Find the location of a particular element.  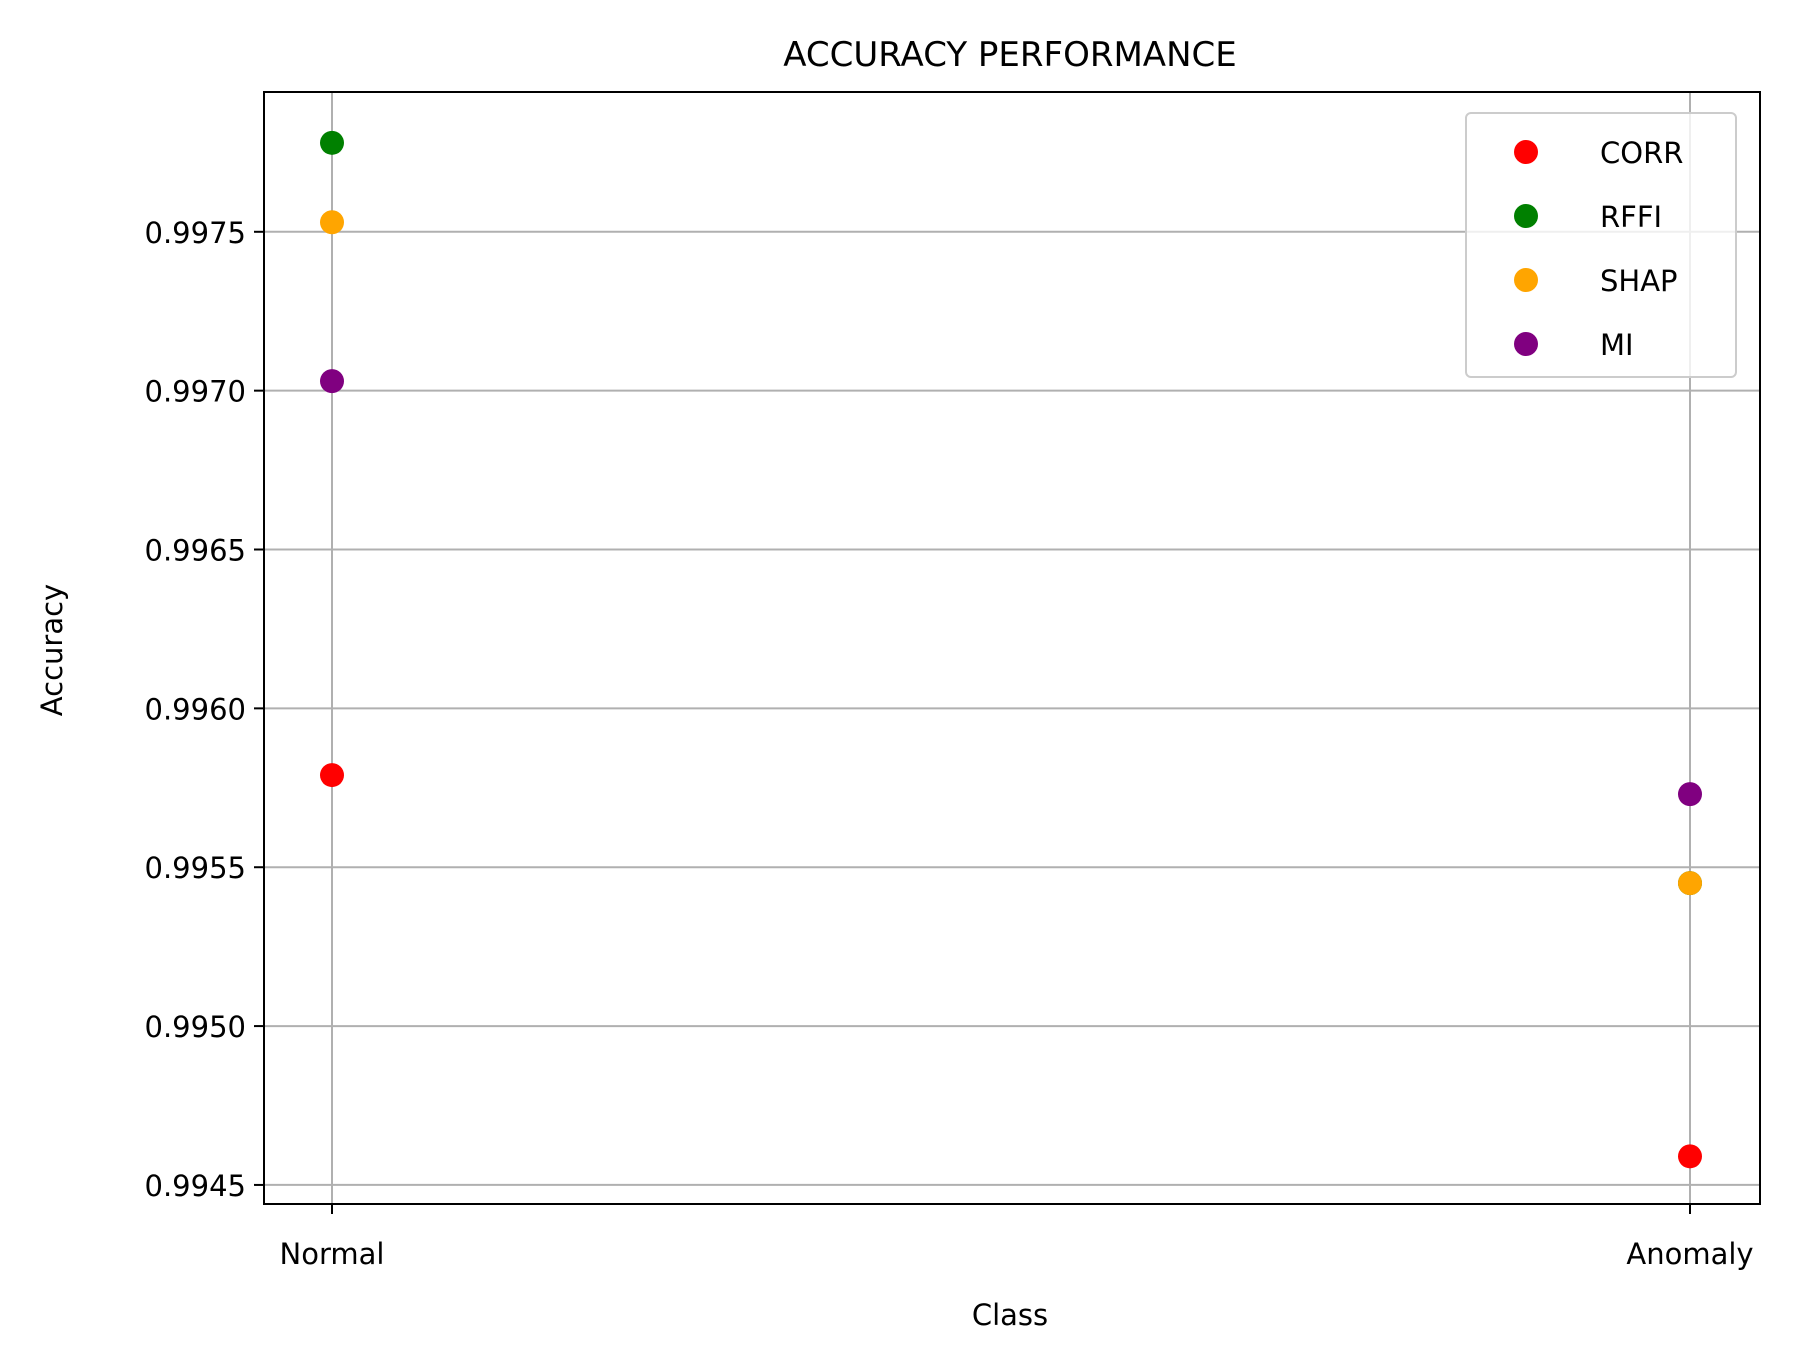

x-tick-label: Anomaly is located at coordinates (1689, 1254).